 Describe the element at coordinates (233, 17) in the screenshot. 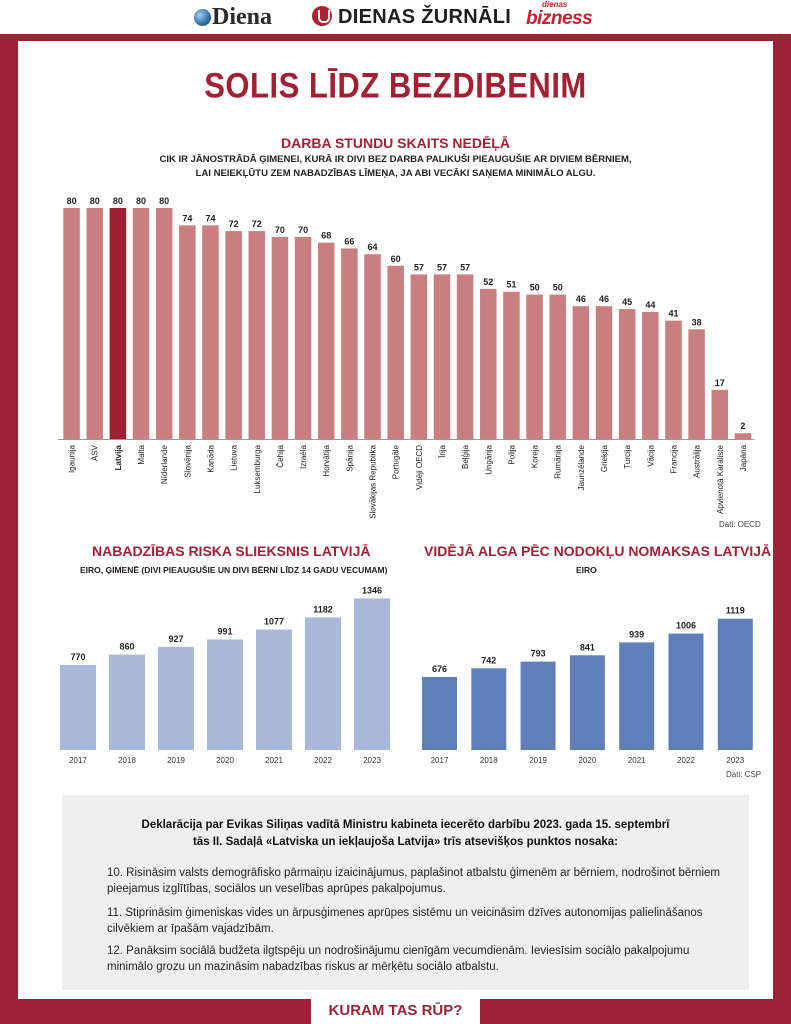

I see `diena-logo: Diena` at that location.